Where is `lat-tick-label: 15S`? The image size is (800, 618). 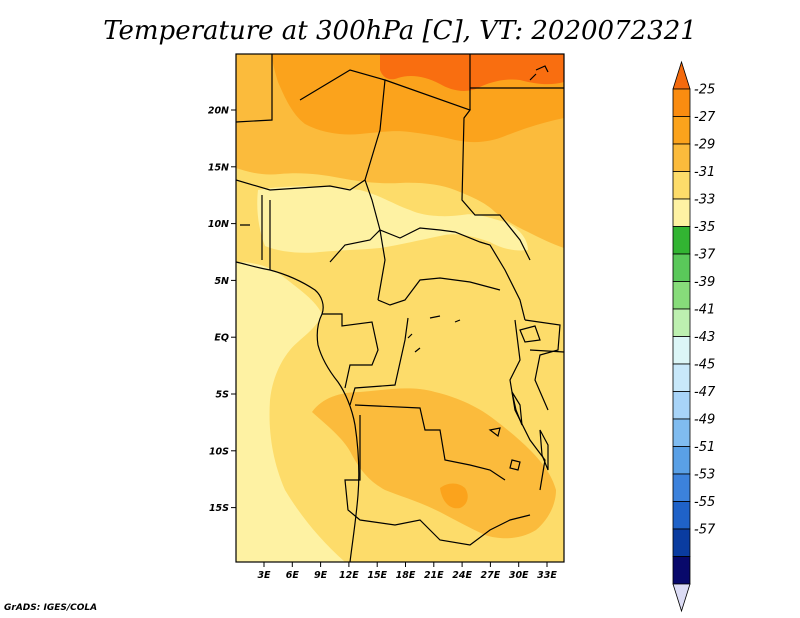 lat-tick-label: 15S is located at coordinates (219, 508).